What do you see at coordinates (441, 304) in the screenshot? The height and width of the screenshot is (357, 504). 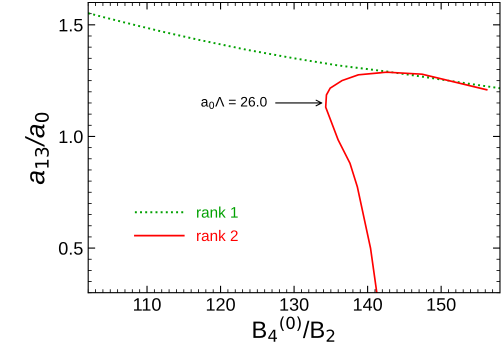 I see `x-tick-label: 150` at bounding box center [441, 304].